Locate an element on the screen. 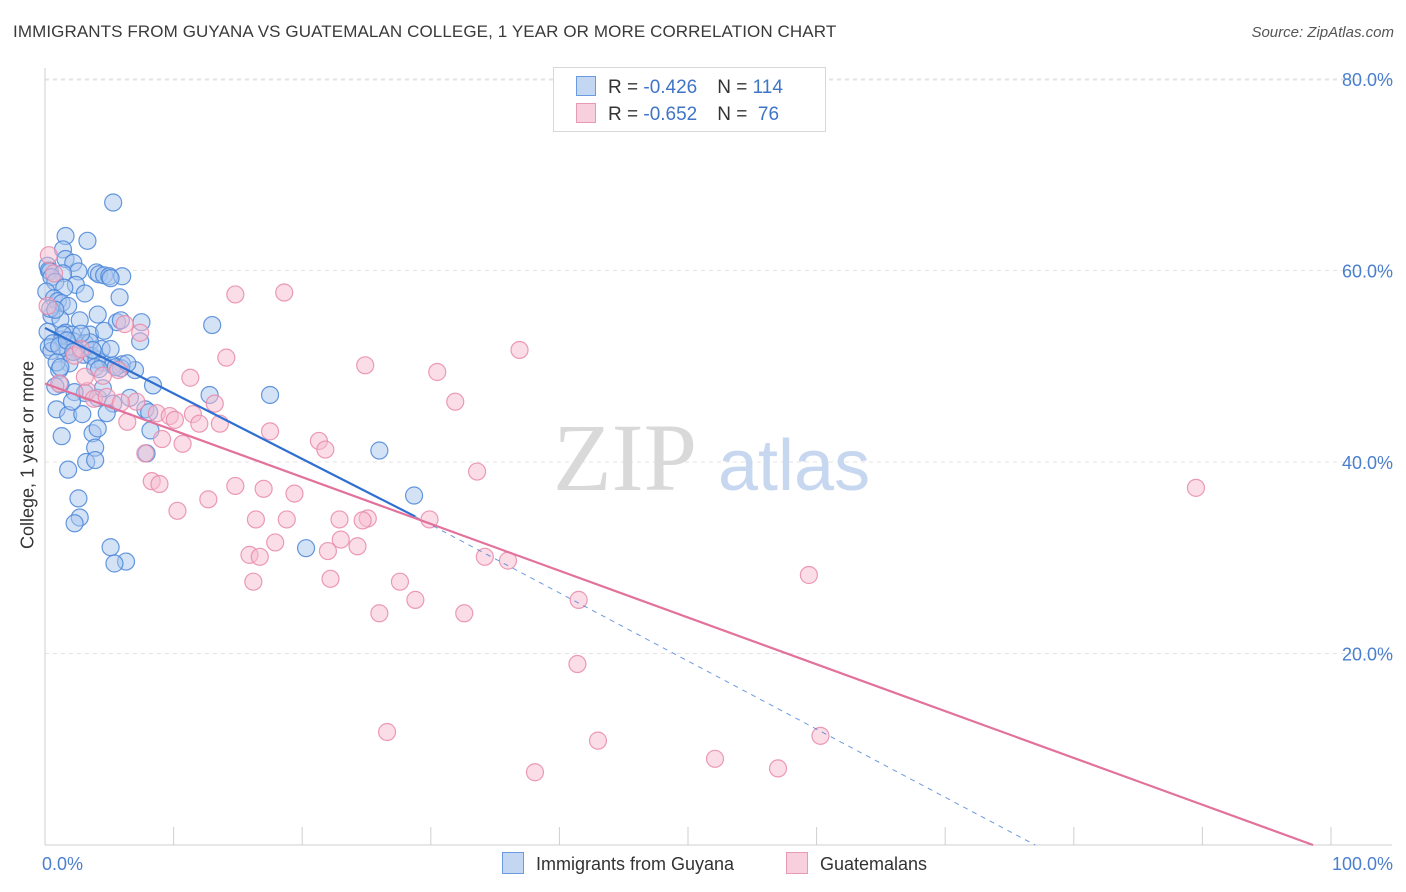 The image size is (1406, 892). y-tick-label: 80.0% is located at coordinates (1367, 80).